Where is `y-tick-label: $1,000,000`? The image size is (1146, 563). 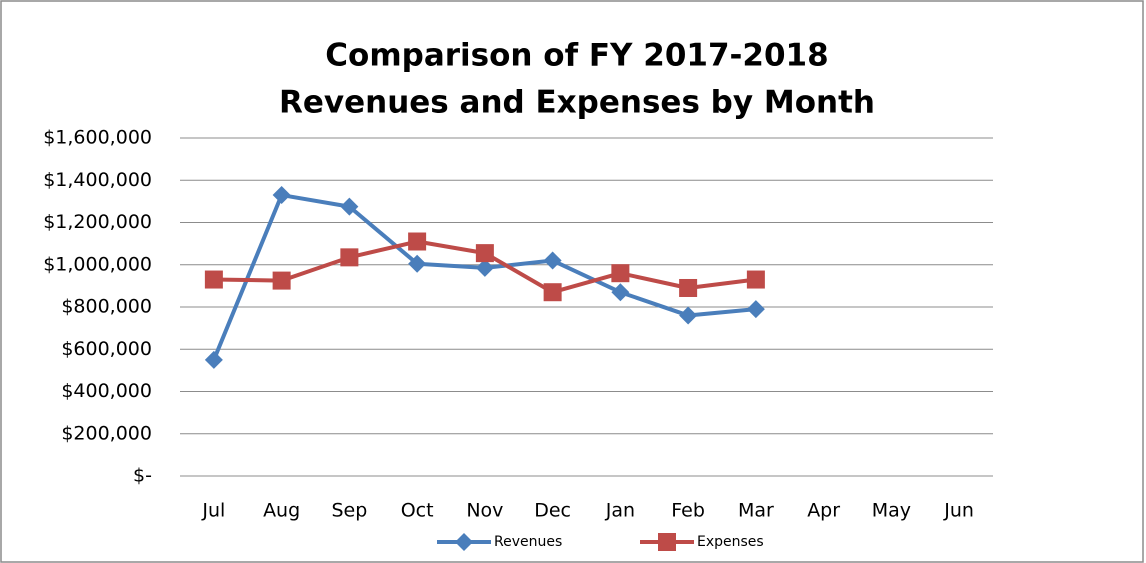
y-tick-label: $1,000,000 is located at coordinates (97, 264).